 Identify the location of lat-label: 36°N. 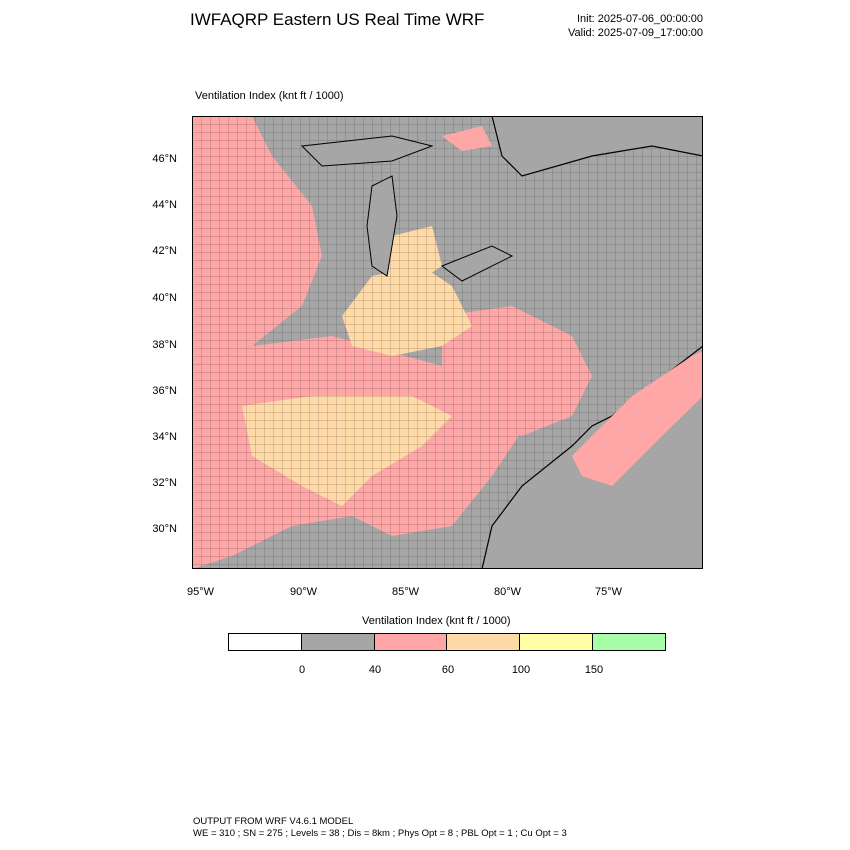
(164, 391).